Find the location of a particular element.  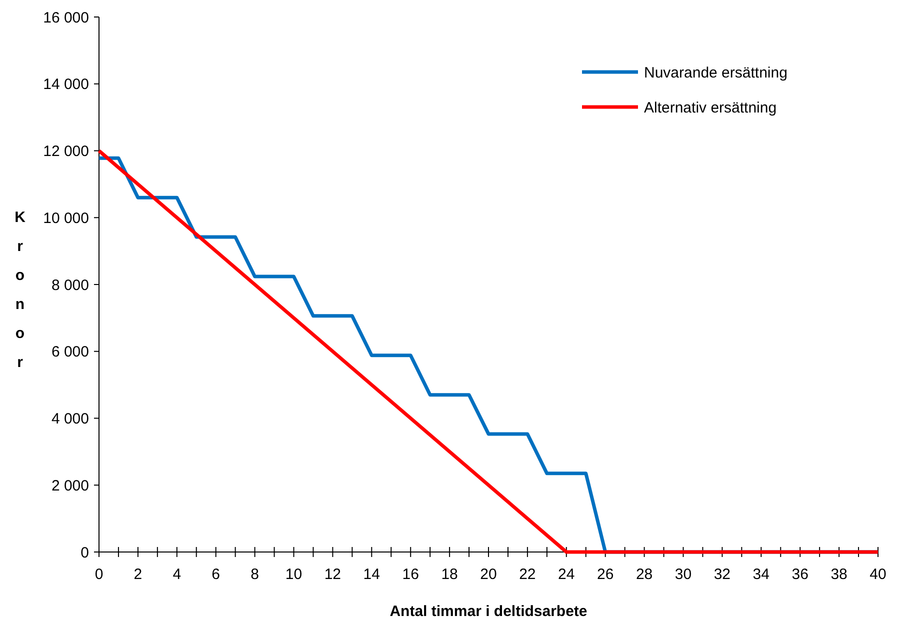

y-tick-label: 0 is located at coordinates (84, 553).